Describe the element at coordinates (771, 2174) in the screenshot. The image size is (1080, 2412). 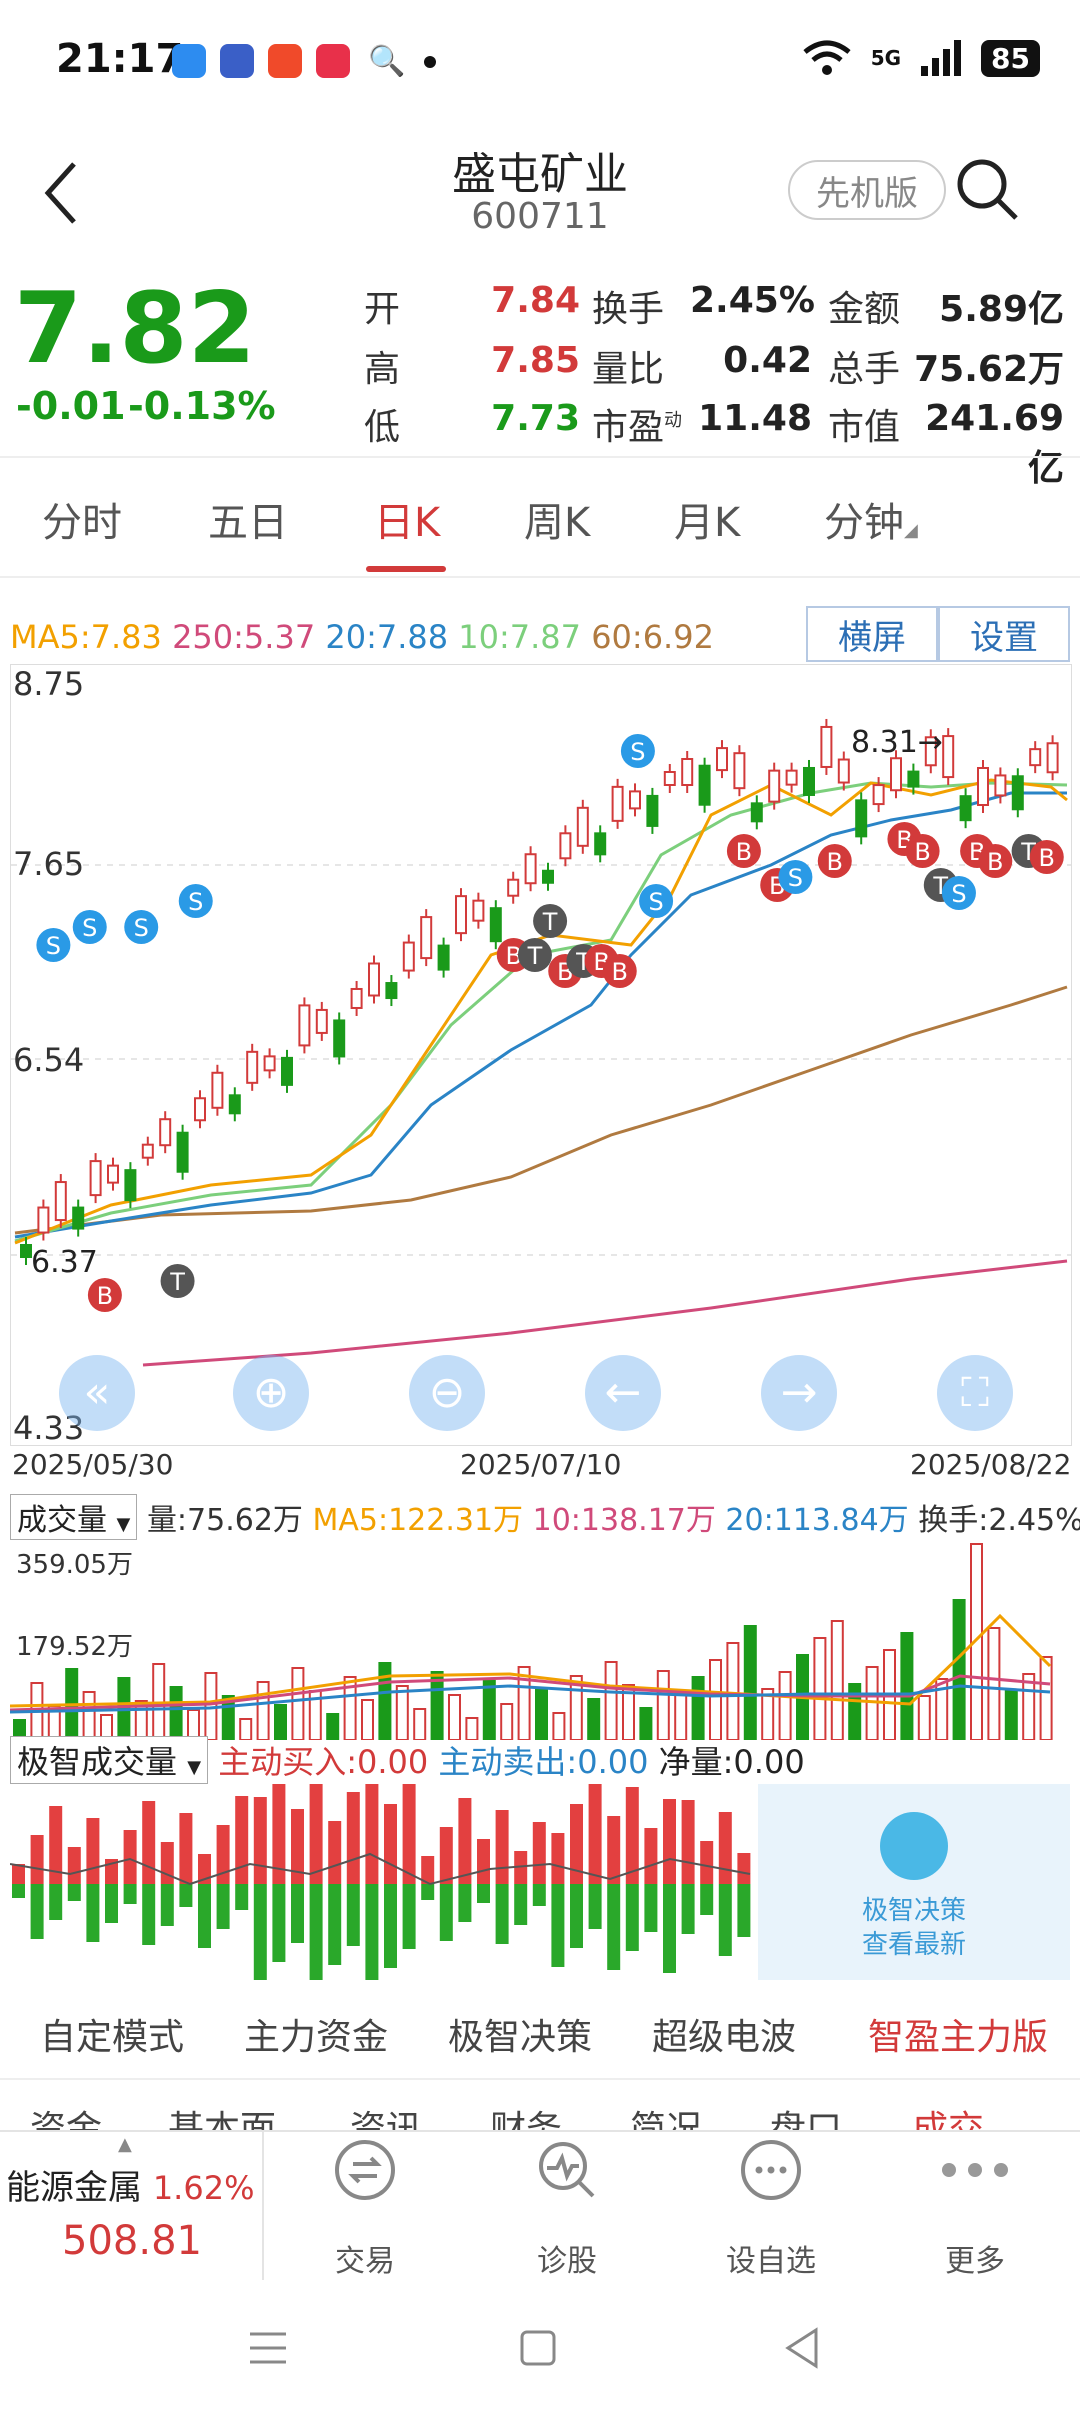
I see `add-watchlist-icon` at that location.